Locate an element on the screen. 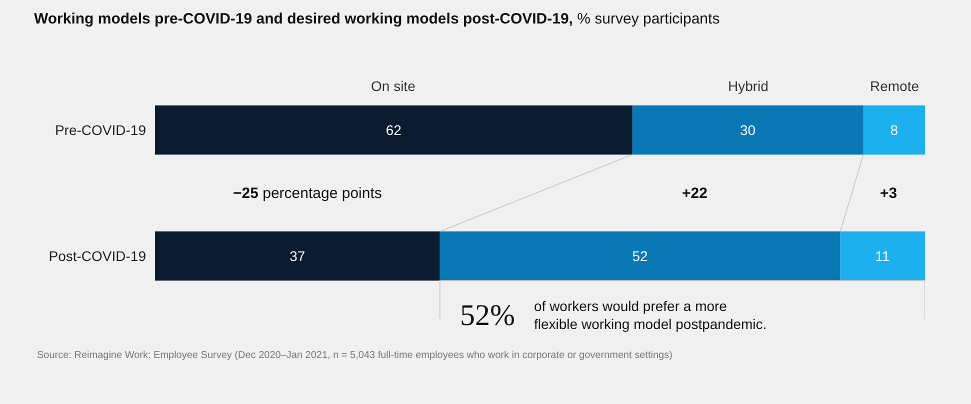  data-label: 52 is located at coordinates (640, 256).